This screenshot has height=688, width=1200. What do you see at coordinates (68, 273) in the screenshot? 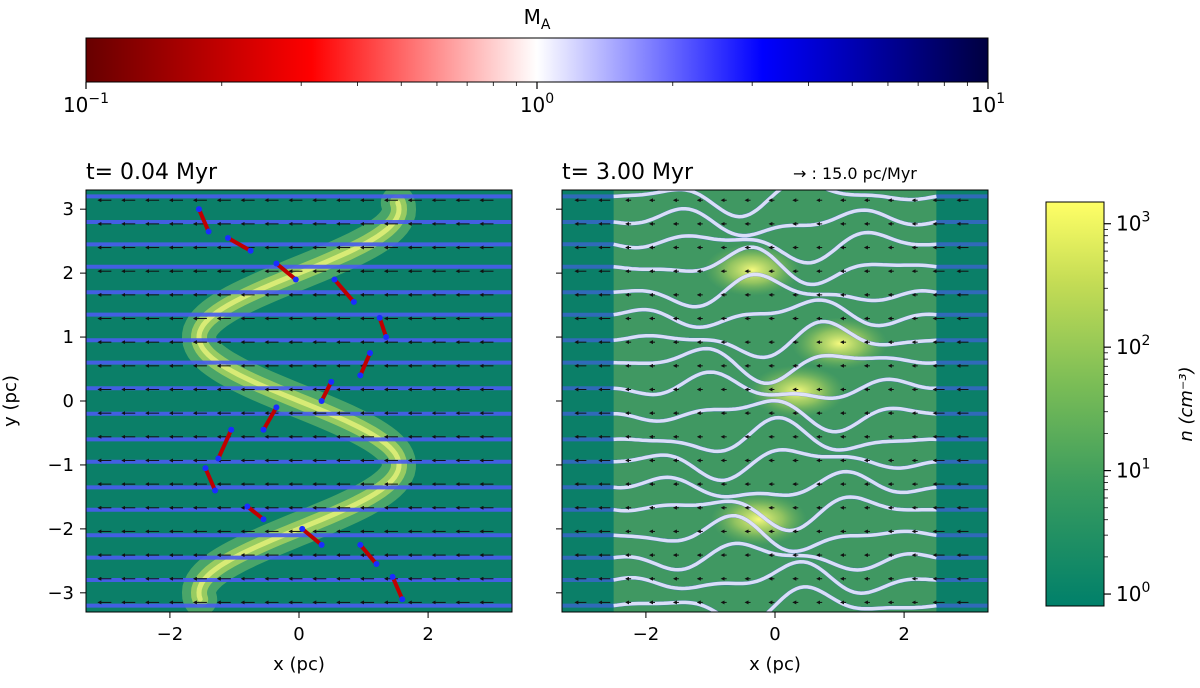
I see `y-tick-label: 2` at bounding box center [68, 273].